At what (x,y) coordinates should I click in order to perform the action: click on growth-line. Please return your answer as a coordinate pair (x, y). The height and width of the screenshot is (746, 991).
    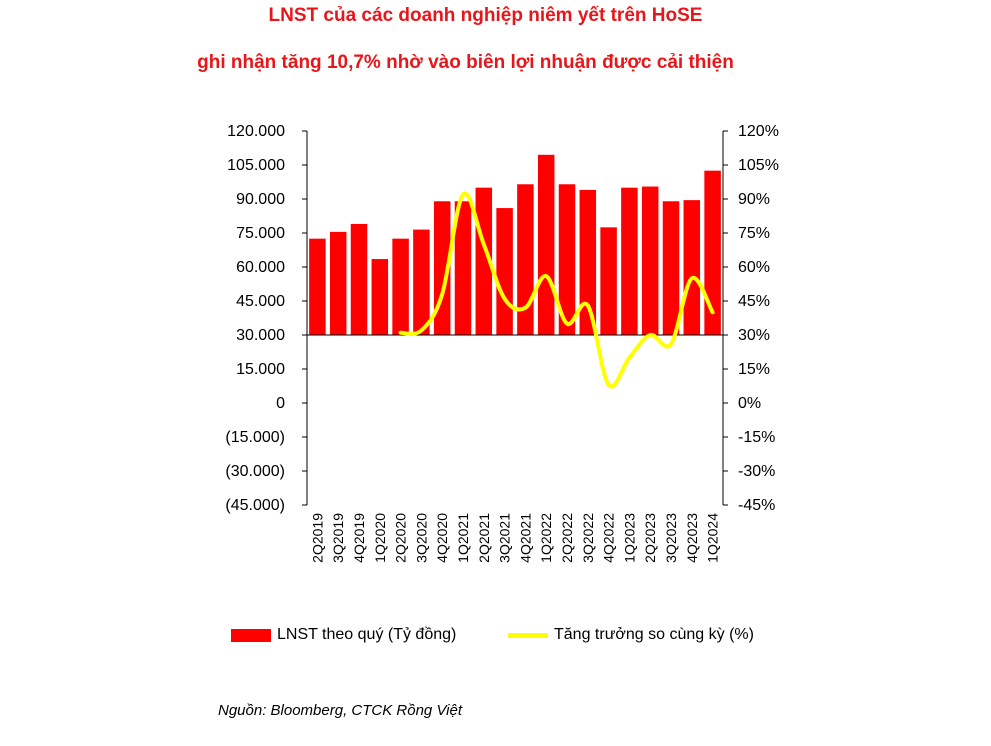
    Looking at the image, I should click on (556, 290).